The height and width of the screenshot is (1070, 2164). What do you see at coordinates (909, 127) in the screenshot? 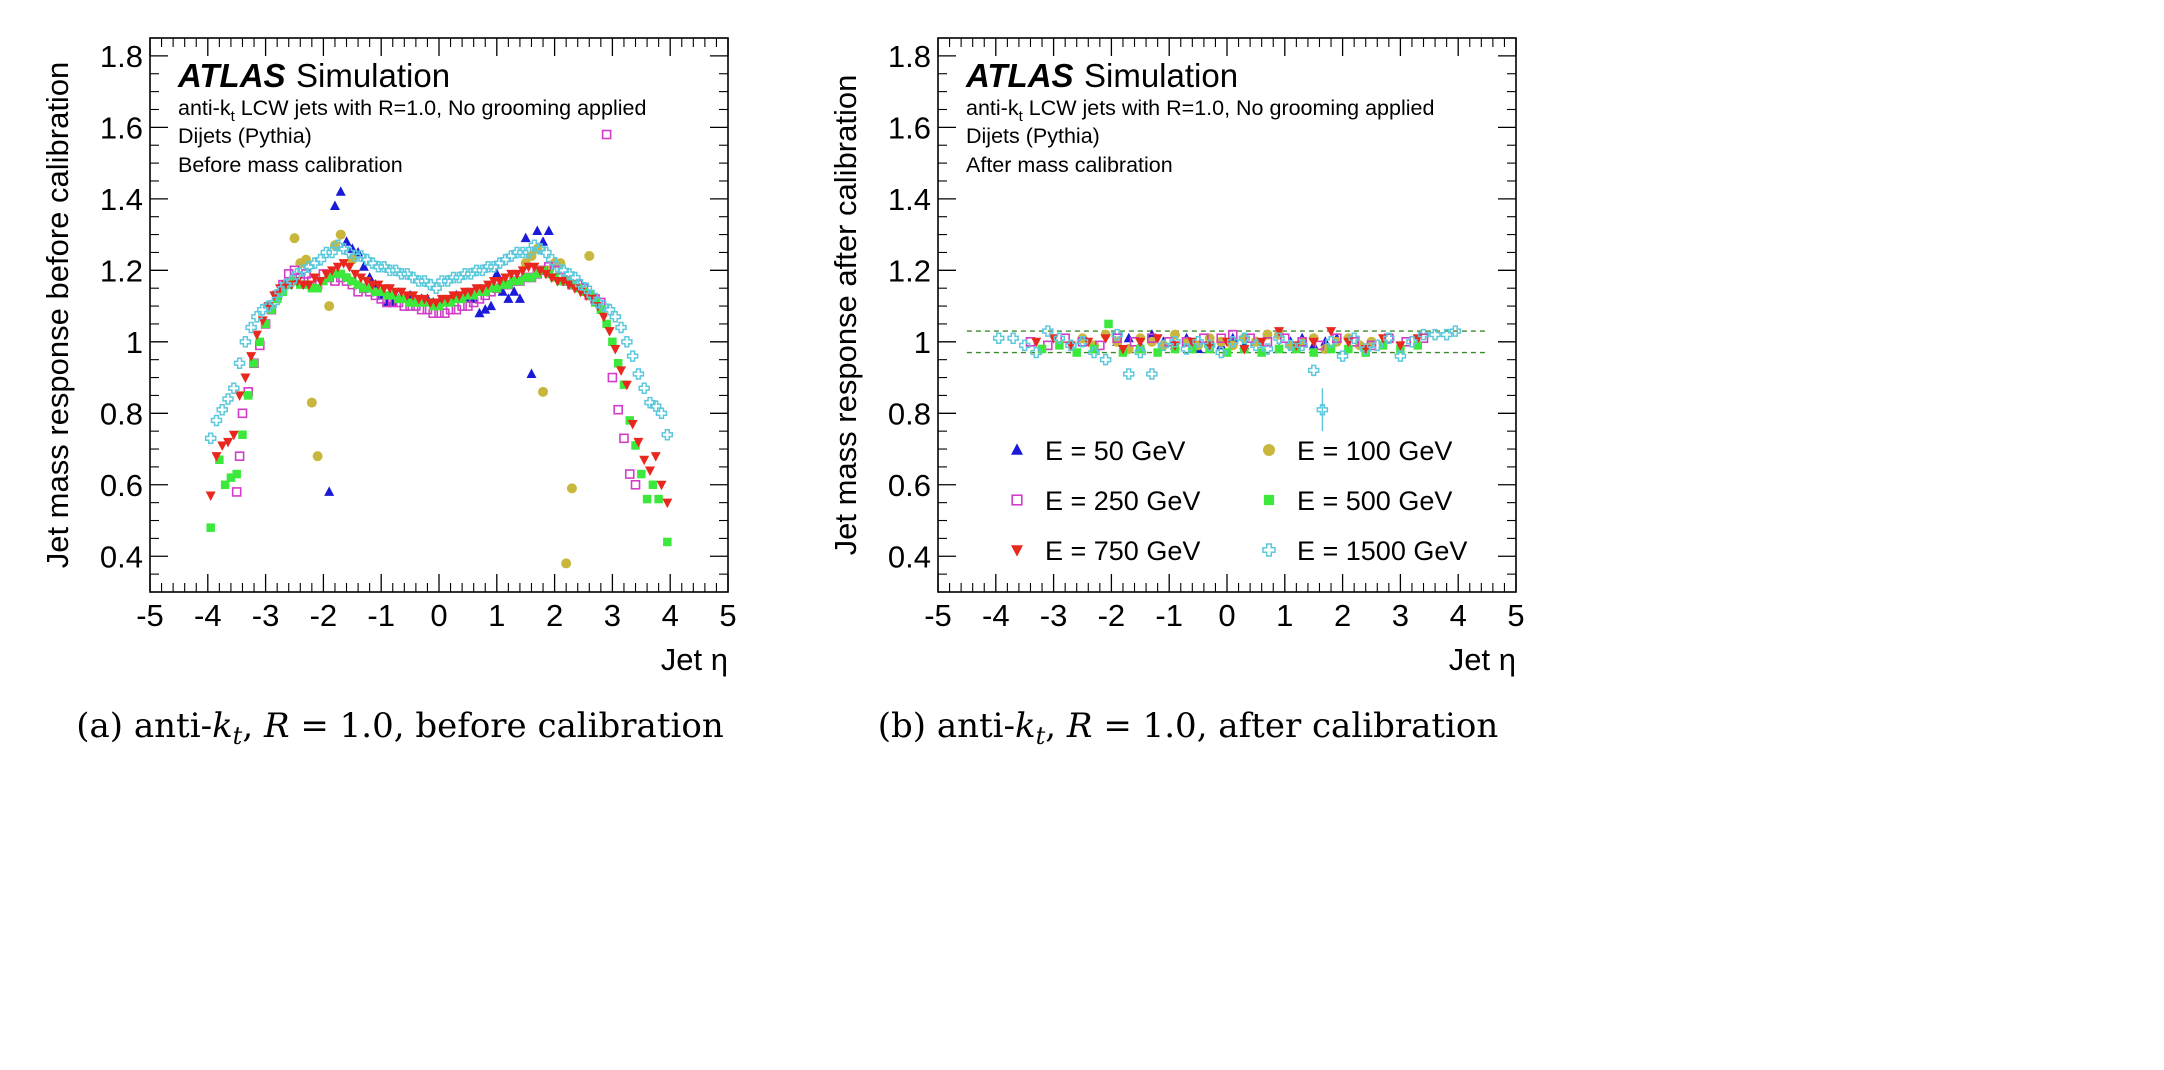
I see `y-tick-label: 1.6` at bounding box center [909, 127].